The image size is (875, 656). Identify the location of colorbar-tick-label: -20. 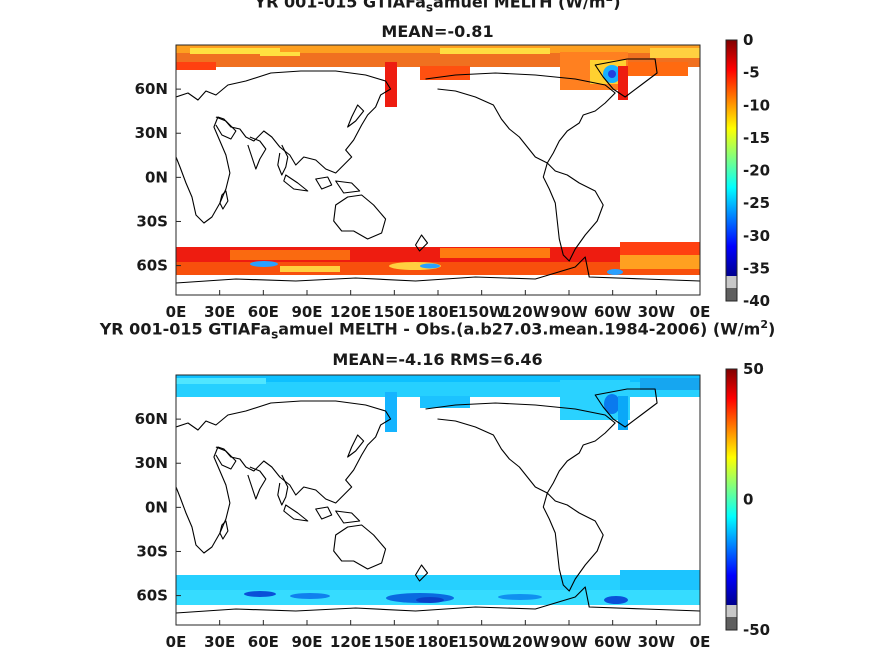
(756, 171).